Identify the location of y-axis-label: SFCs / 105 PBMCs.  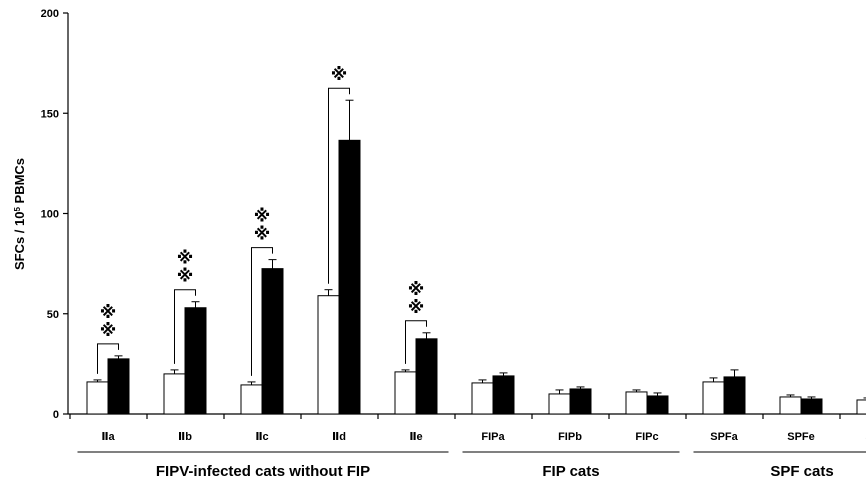
(19, 214).